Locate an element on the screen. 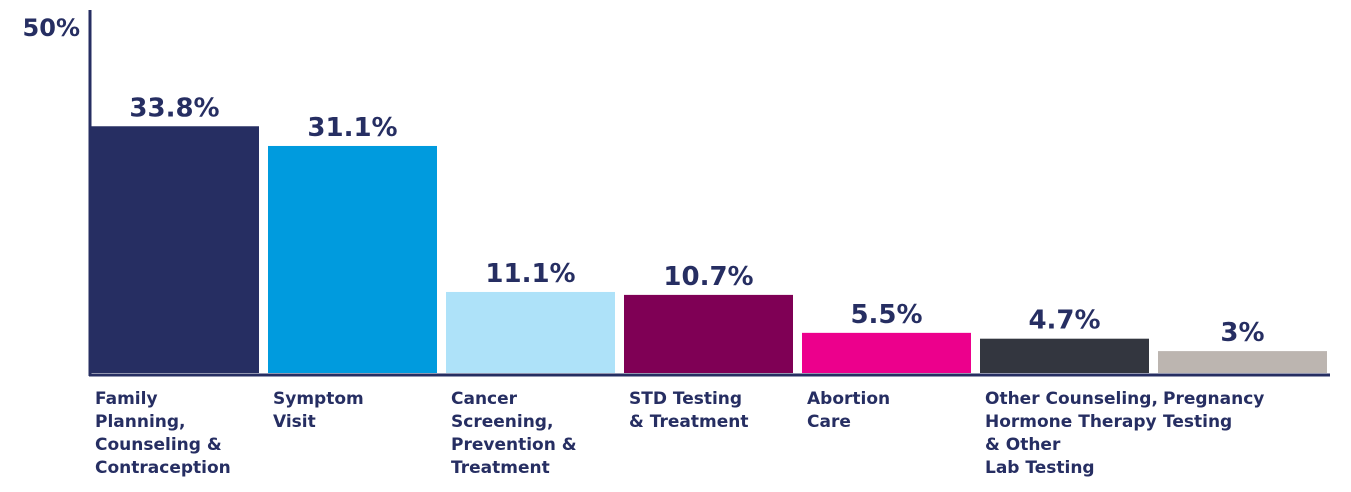  y-tick-label: 50% is located at coordinates (51, 28).